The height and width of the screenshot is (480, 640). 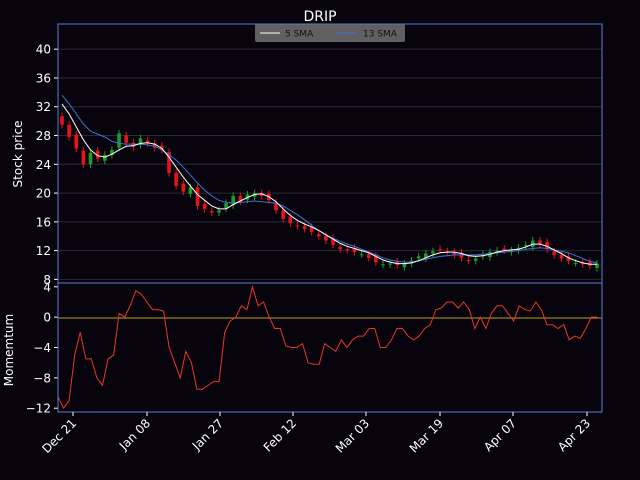 I want to click on price-y-tick-label: 28, so click(x=43, y=136).